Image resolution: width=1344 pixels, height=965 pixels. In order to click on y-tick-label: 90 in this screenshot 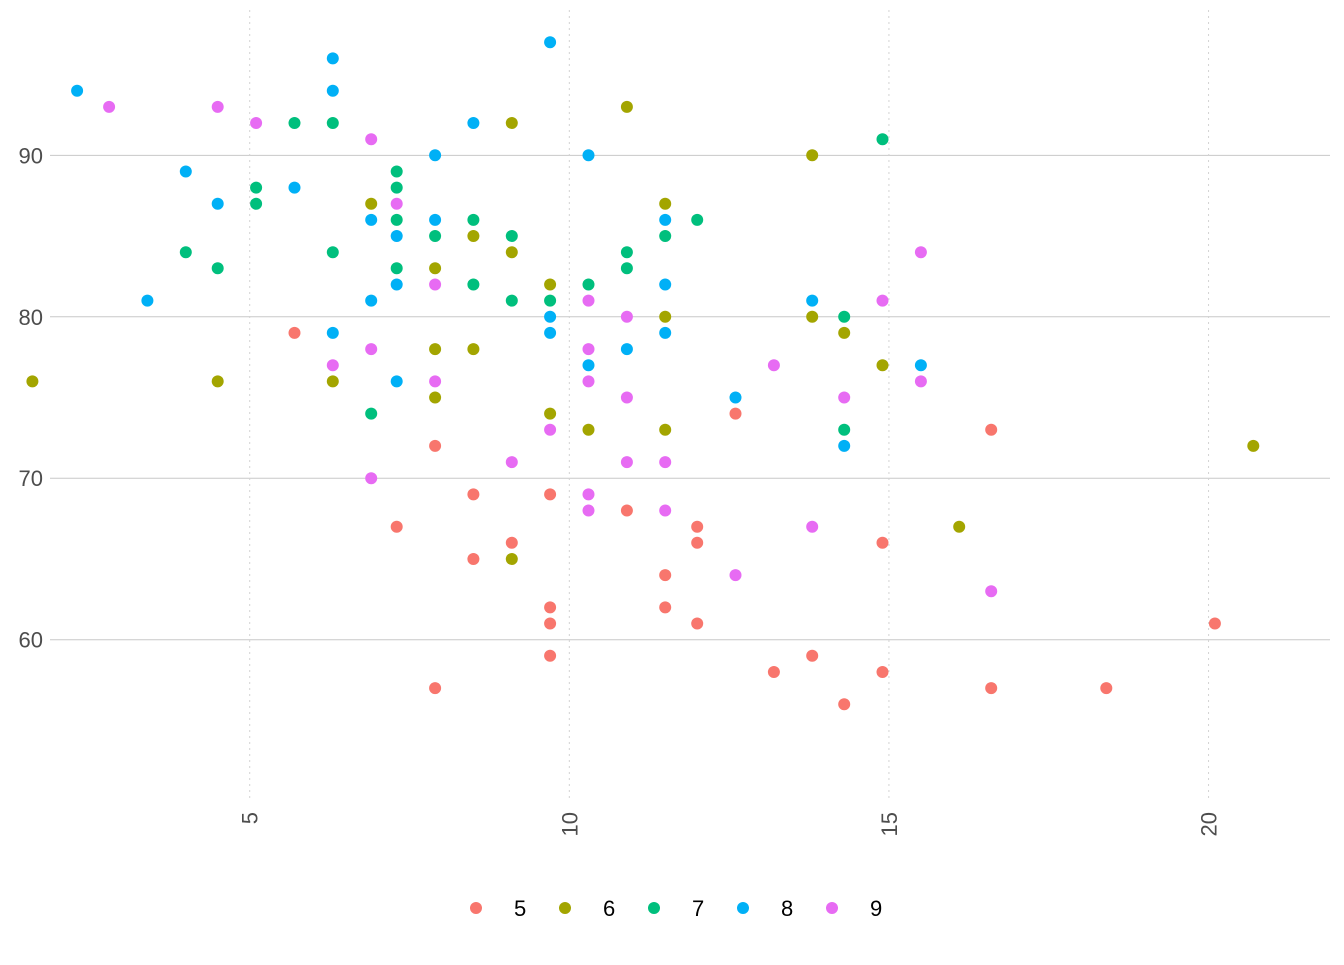, I will do `click(31, 155)`.